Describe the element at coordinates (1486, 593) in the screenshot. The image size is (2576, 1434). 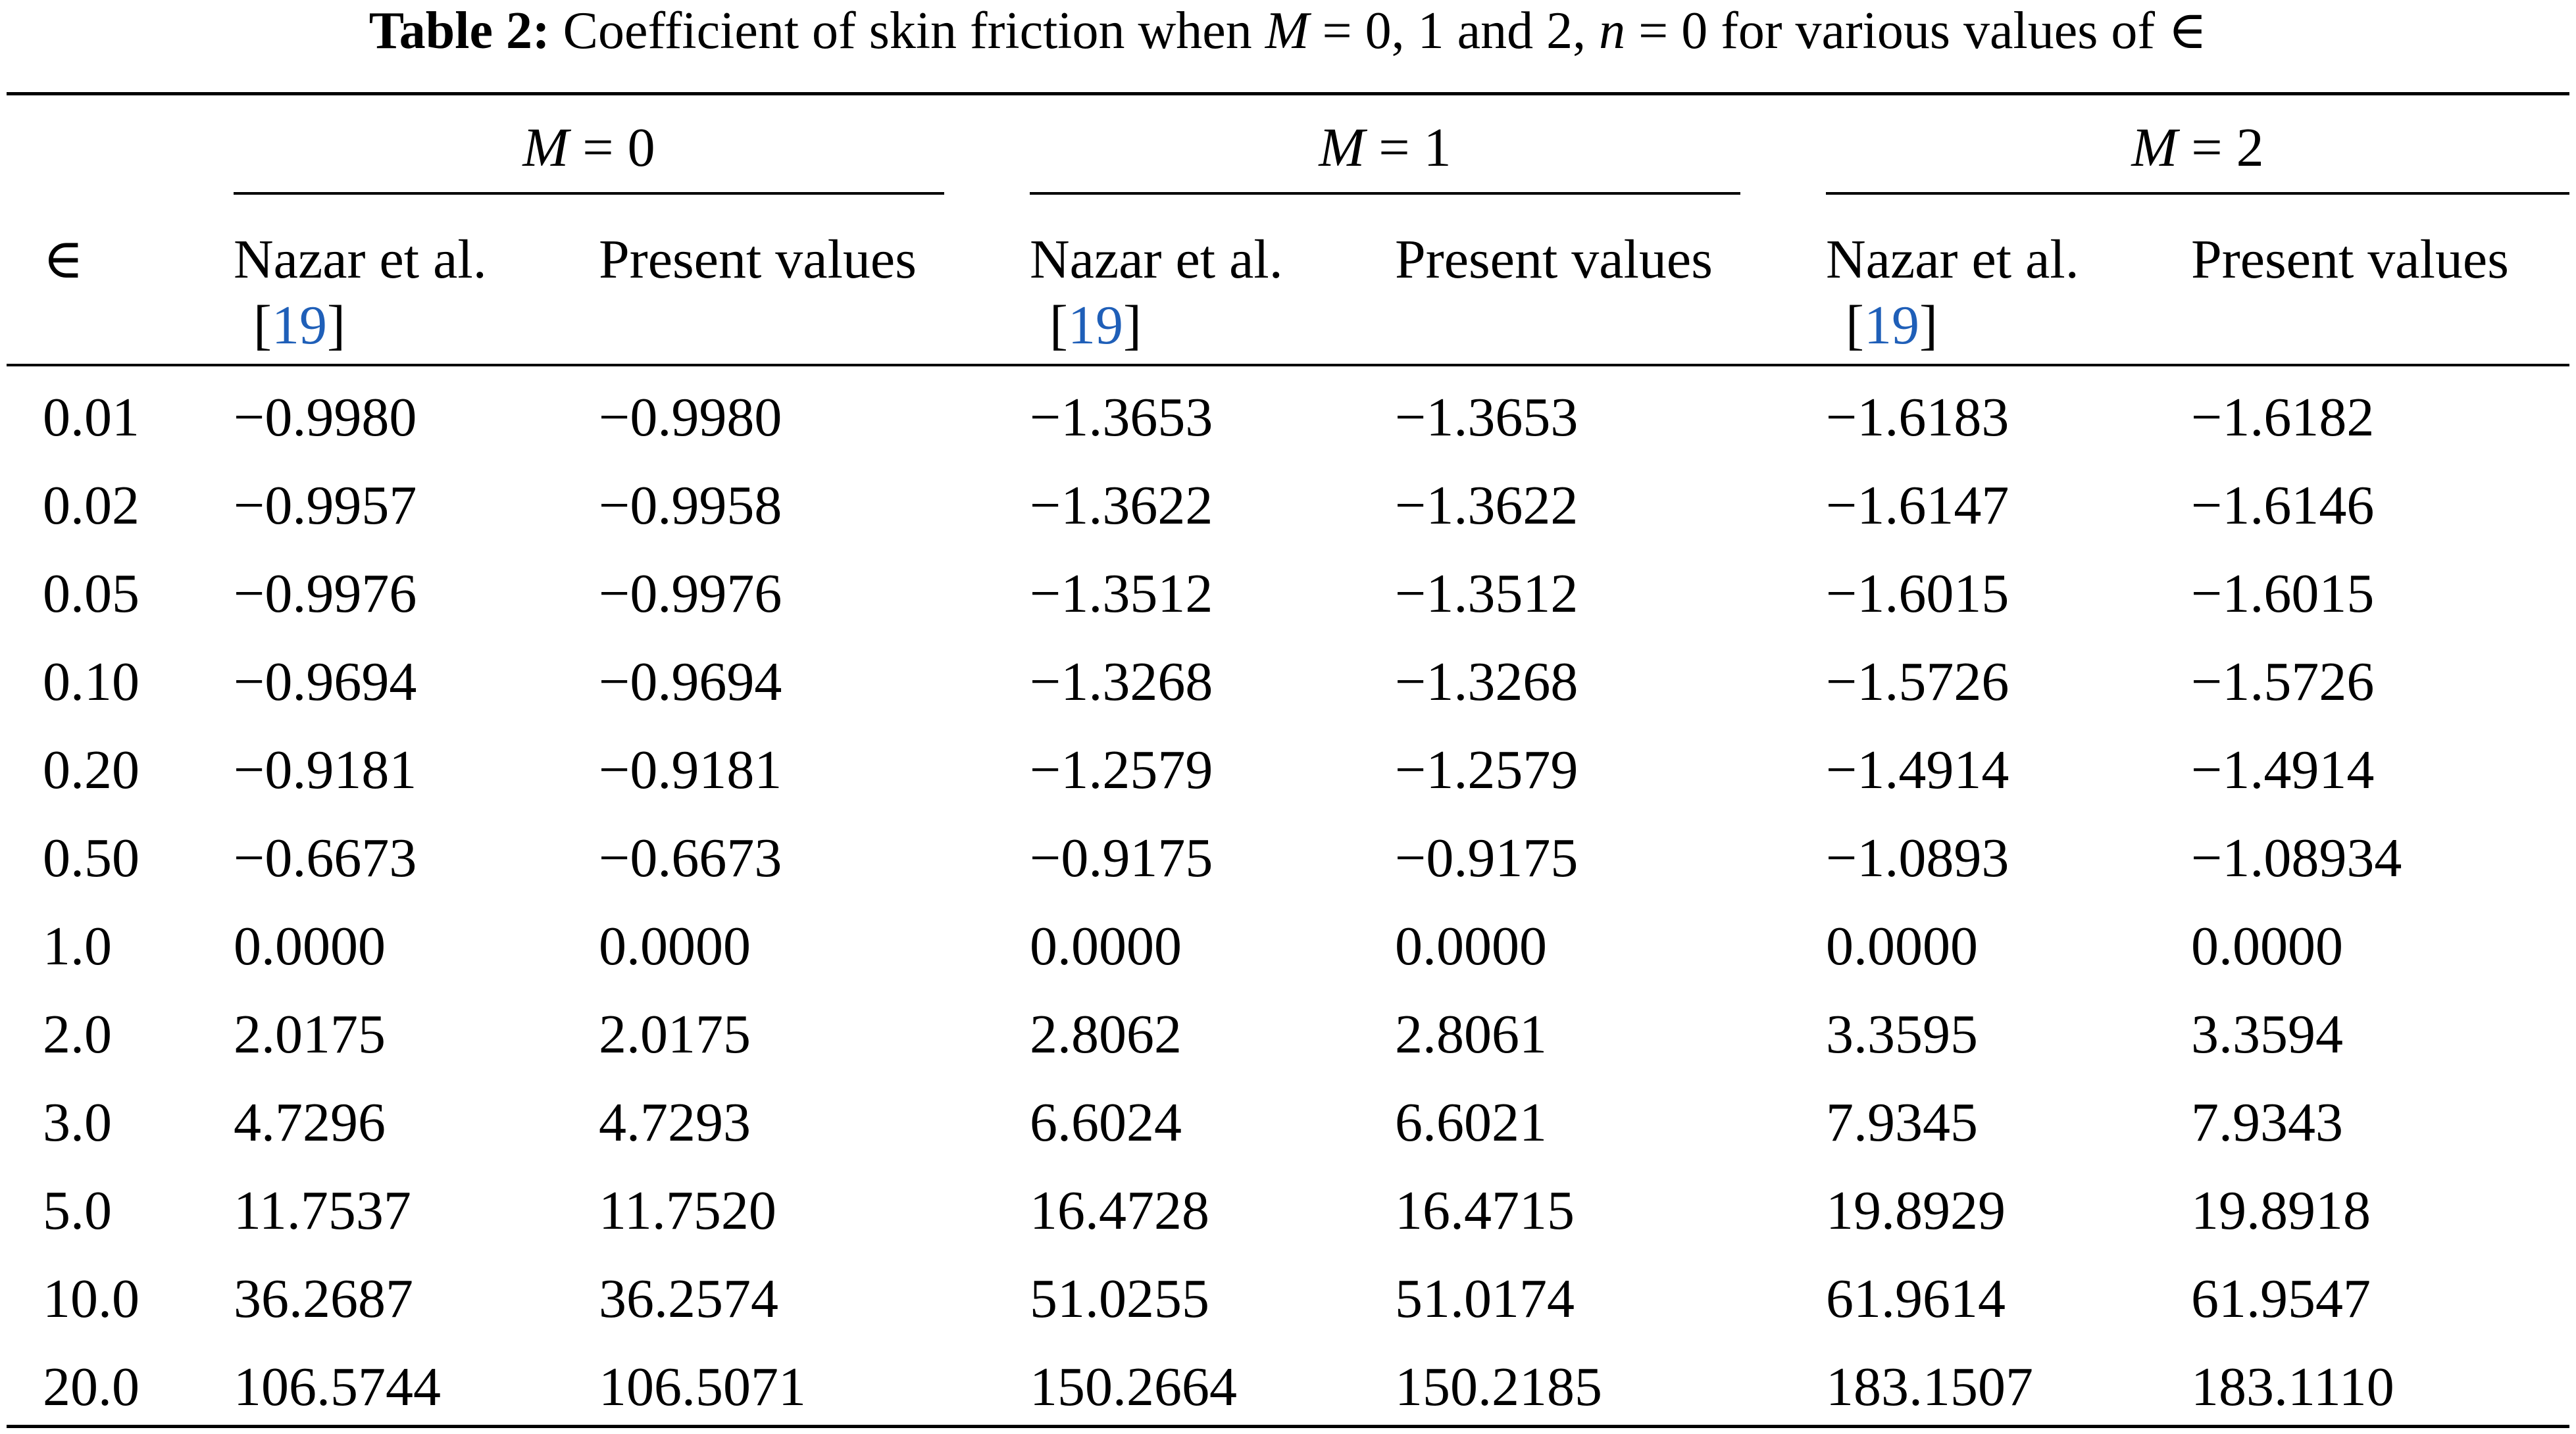
I see `cell-present-m1: −1.3512` at that location.